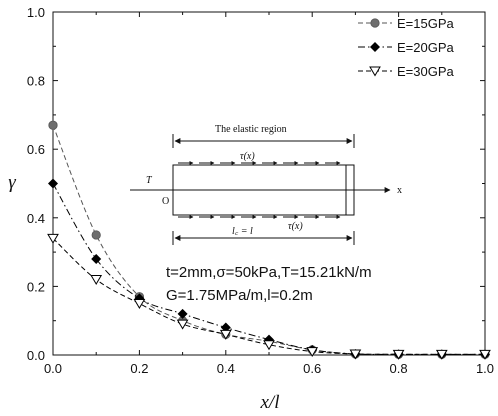 Image resolution: width=498 pixels, height=416 pixels. Describe the element at coordinates (36, 218) in the screenshot. I see `y-tick-label: 0.4` at that location.